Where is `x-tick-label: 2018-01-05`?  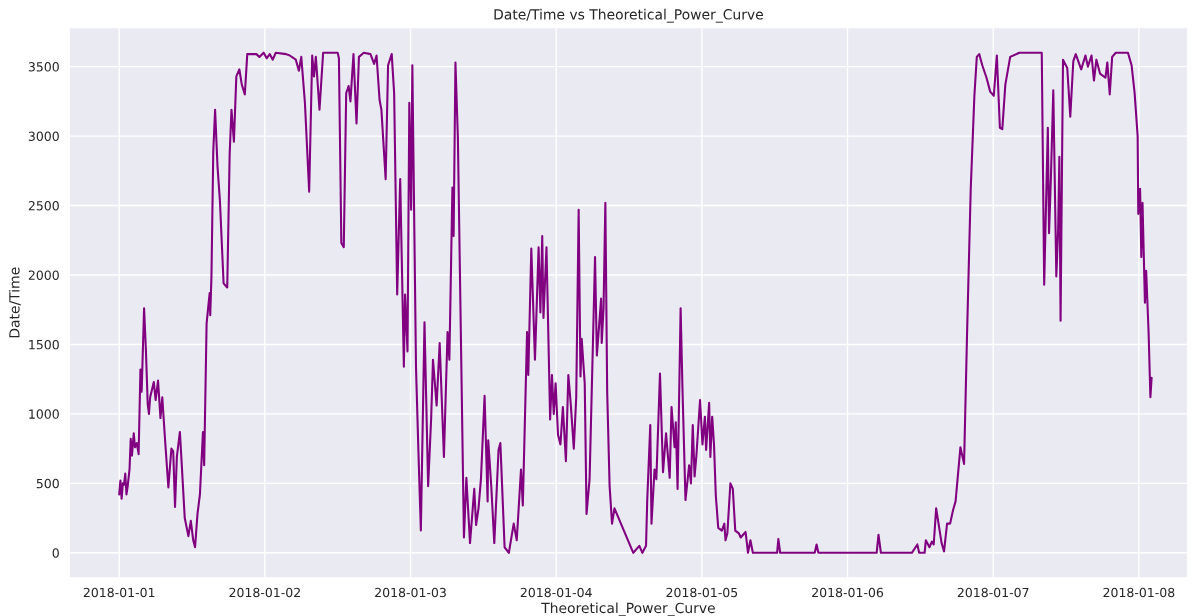
x-tick-label: 2018-01-05 is located at coordinates (702, 592).